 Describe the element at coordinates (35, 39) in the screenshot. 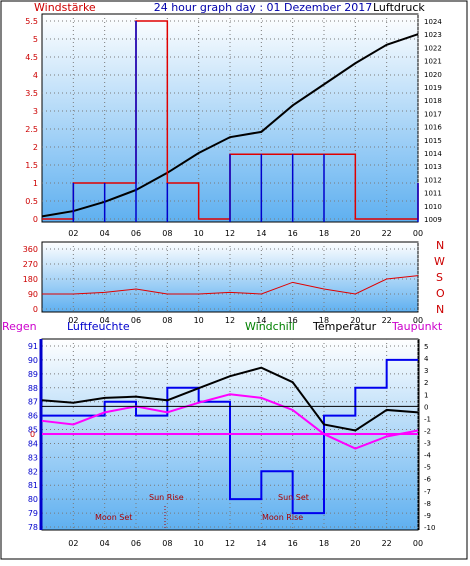

I see `left-tick-label: 5` at that location.